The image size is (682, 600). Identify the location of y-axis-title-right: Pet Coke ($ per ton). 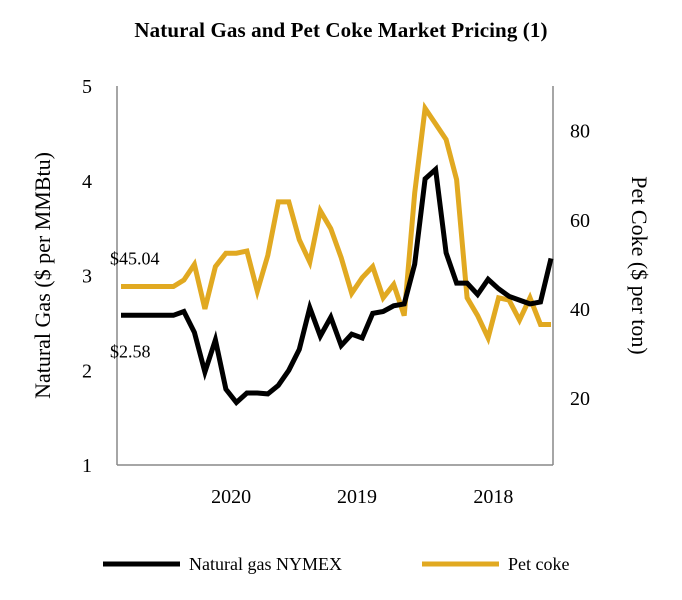
(639, 265).